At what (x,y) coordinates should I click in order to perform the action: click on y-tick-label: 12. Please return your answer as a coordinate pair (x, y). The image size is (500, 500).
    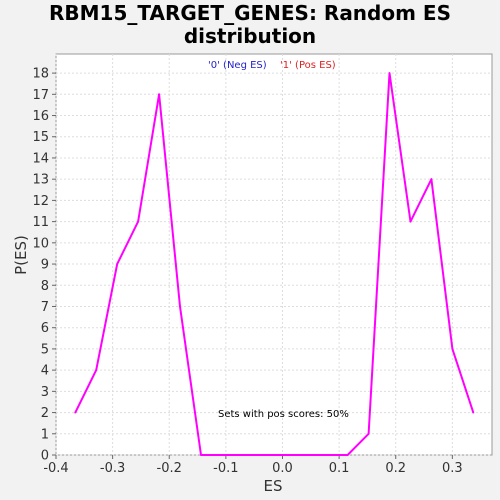
    Looking at the image, I should click on (40, 201).